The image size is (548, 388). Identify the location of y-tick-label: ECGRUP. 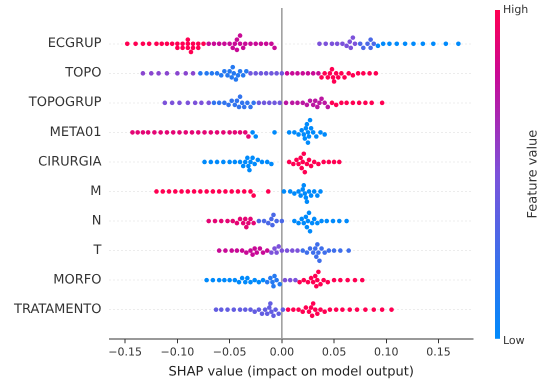
(75, 44).